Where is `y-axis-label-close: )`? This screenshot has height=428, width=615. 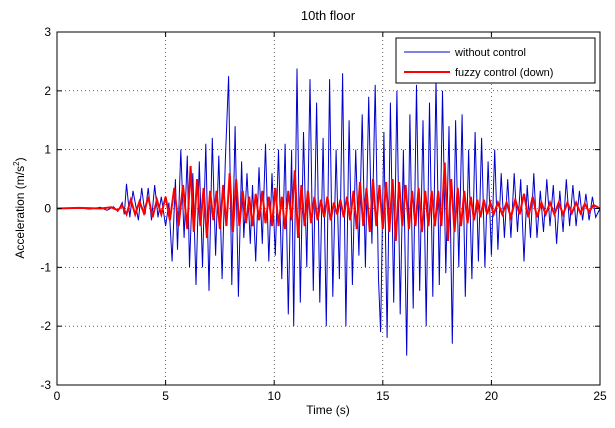
y-axis-label-close: ) is located at coordinates (20, 159).